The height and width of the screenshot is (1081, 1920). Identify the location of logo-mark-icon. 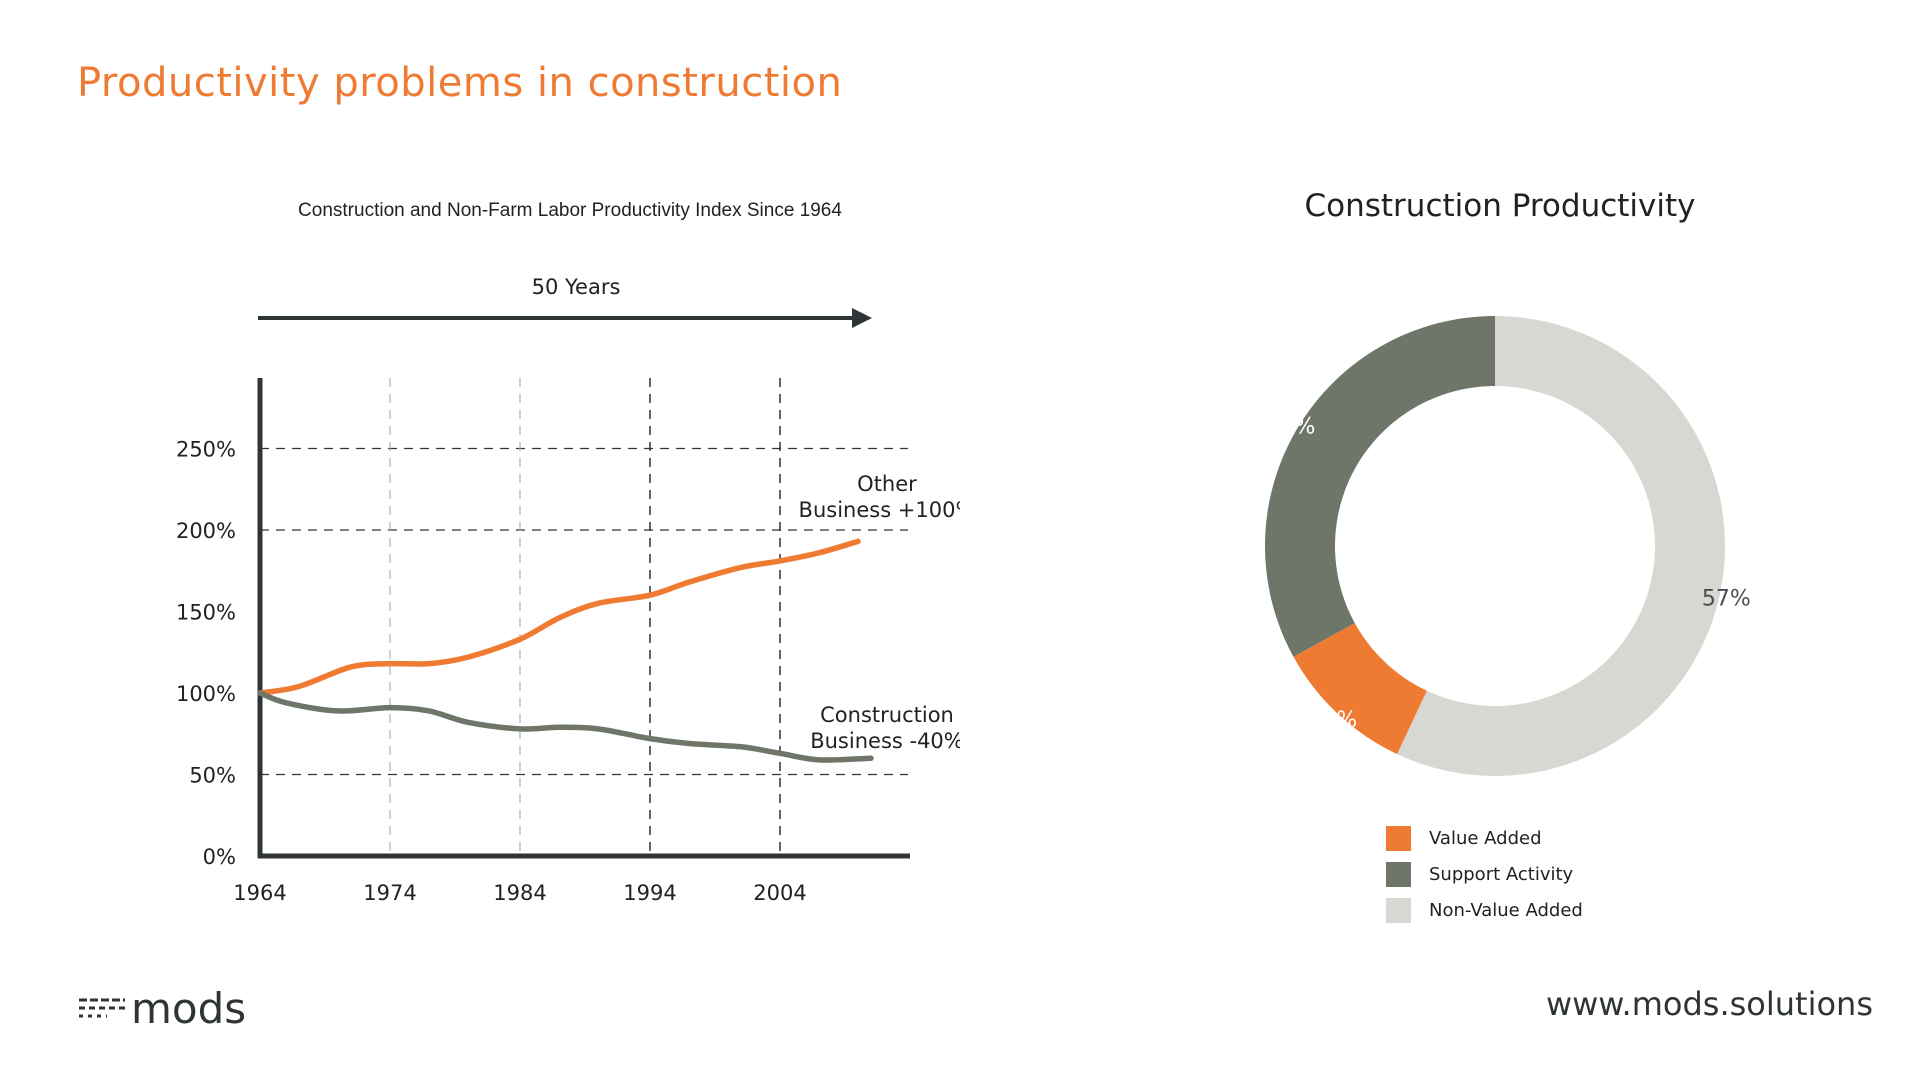
(102, 1008).